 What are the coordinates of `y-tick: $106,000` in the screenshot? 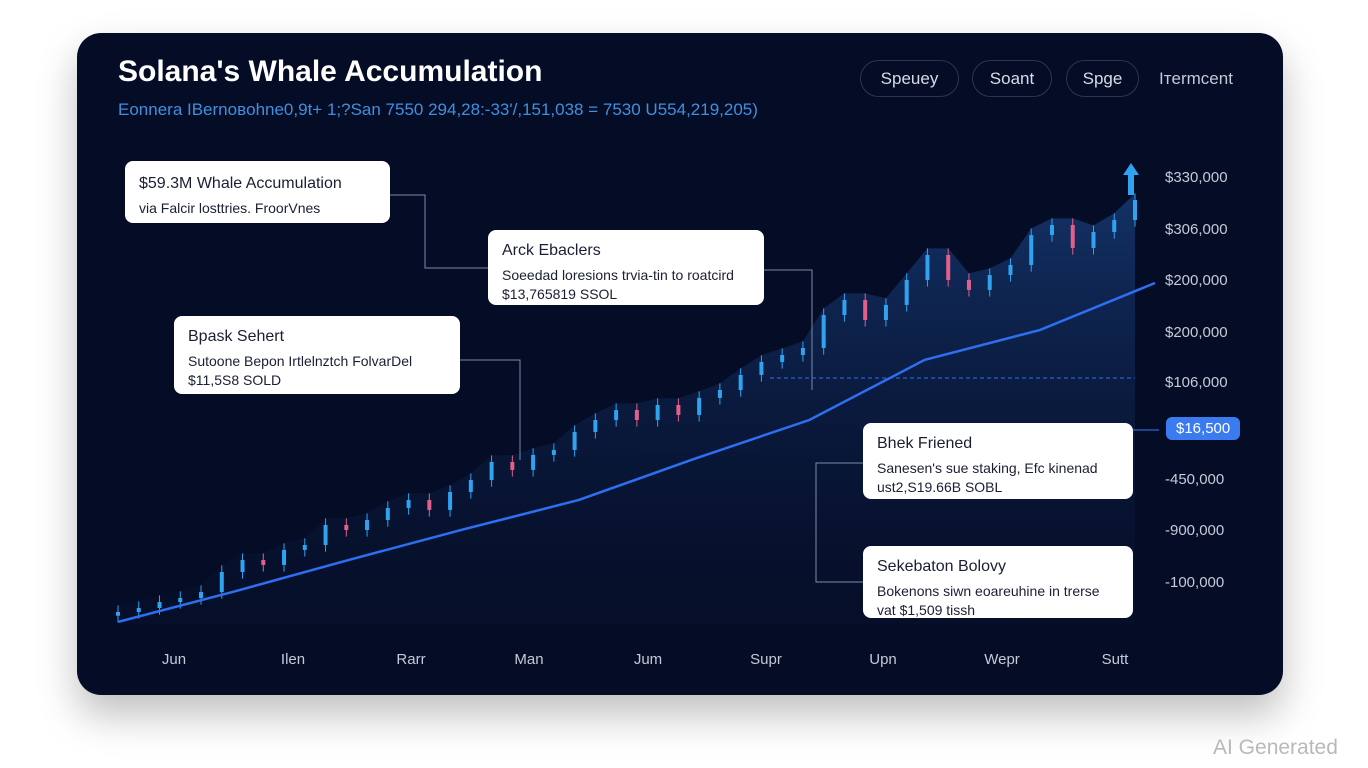 It's located at (1196, 382).